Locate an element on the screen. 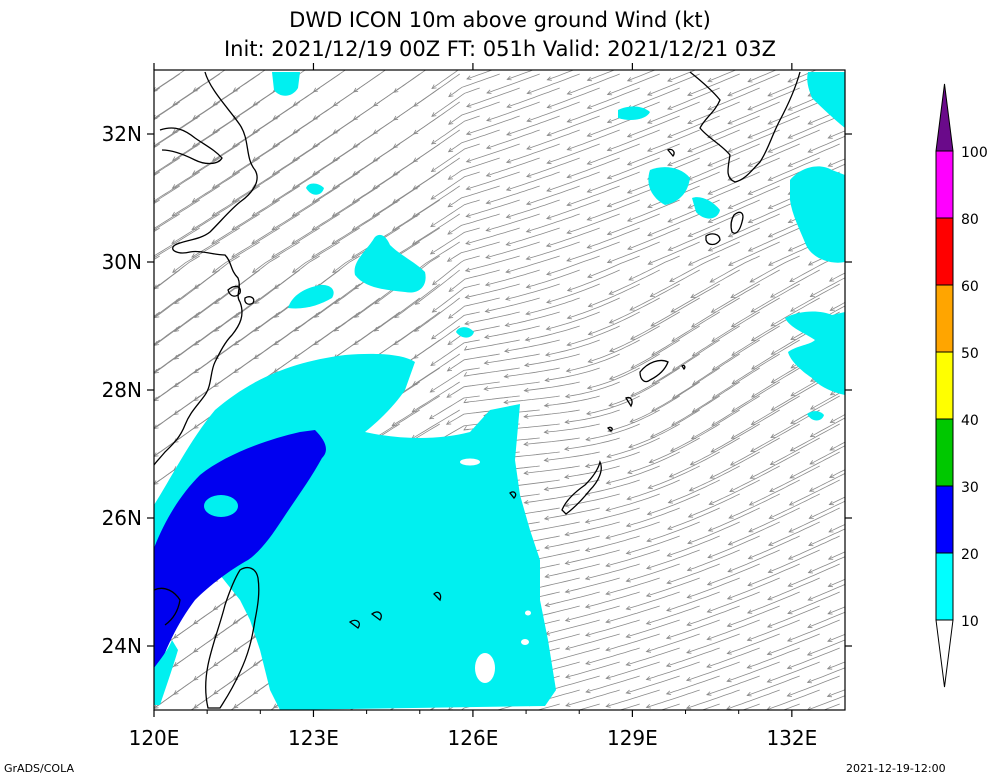  x-tick-label: 129E is located at coordinates (632, 738).